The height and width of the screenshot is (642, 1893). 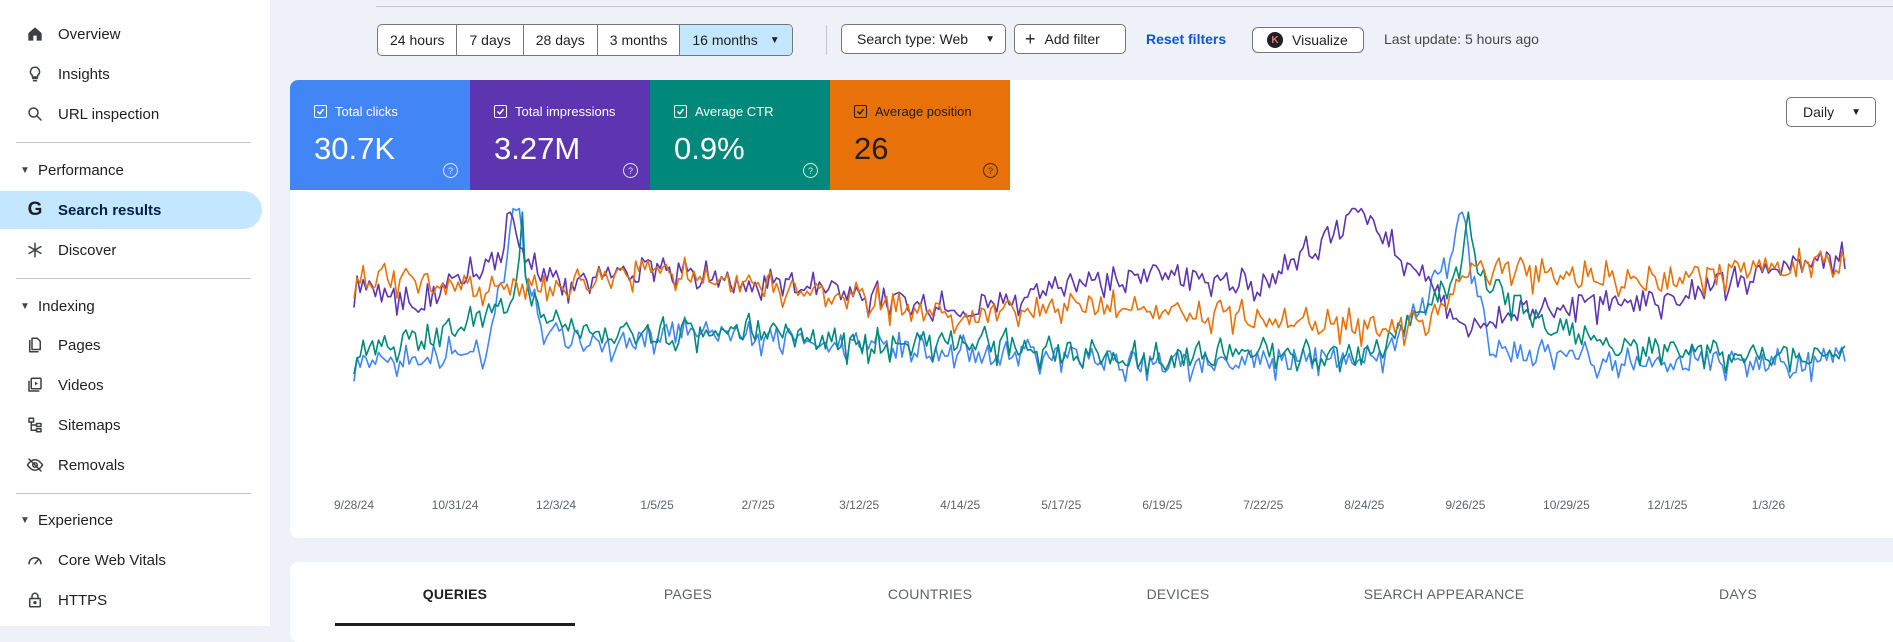 What do you see at coordinates (455, 624) in the screenshot?
I see `active-tab-indicator` at bounding box center [455, 624].